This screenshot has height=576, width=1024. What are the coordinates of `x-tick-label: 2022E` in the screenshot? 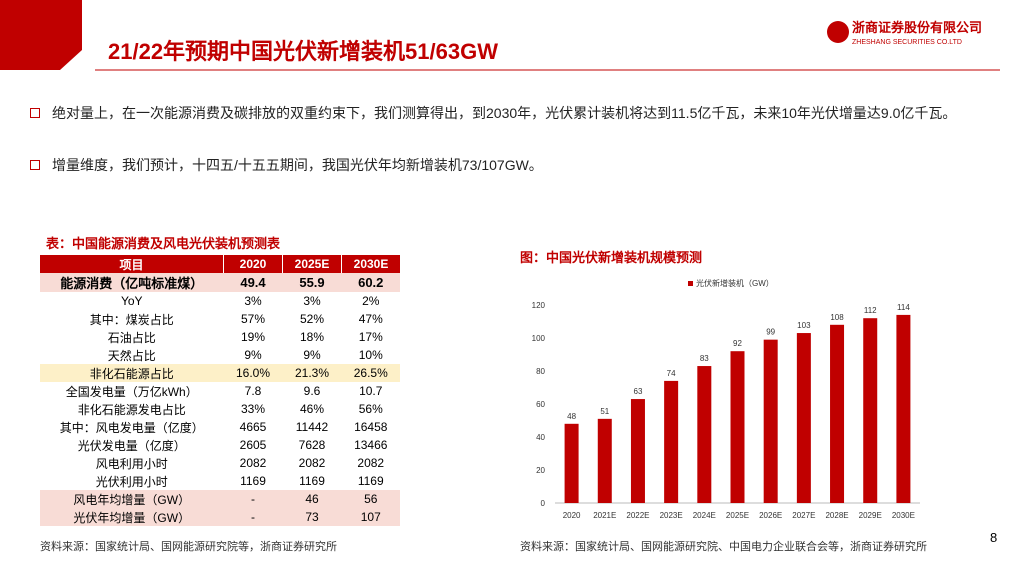 It's located at (637, 515).